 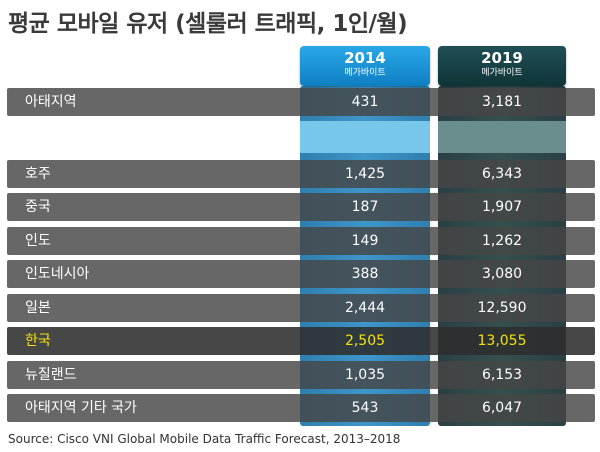 I want to click on table-row: 아태지역 기타 국가 543 6,047, so click(x=301, y=408).